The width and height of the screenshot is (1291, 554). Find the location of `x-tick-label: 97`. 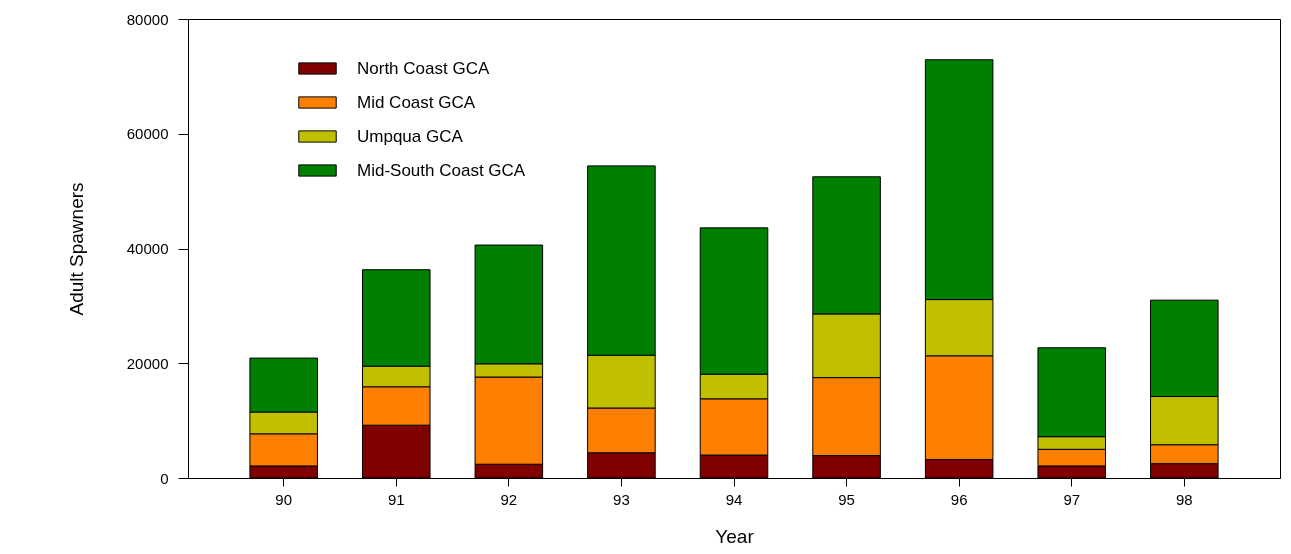

x-tick-label: 97 is located at coordinates (1072, 499).